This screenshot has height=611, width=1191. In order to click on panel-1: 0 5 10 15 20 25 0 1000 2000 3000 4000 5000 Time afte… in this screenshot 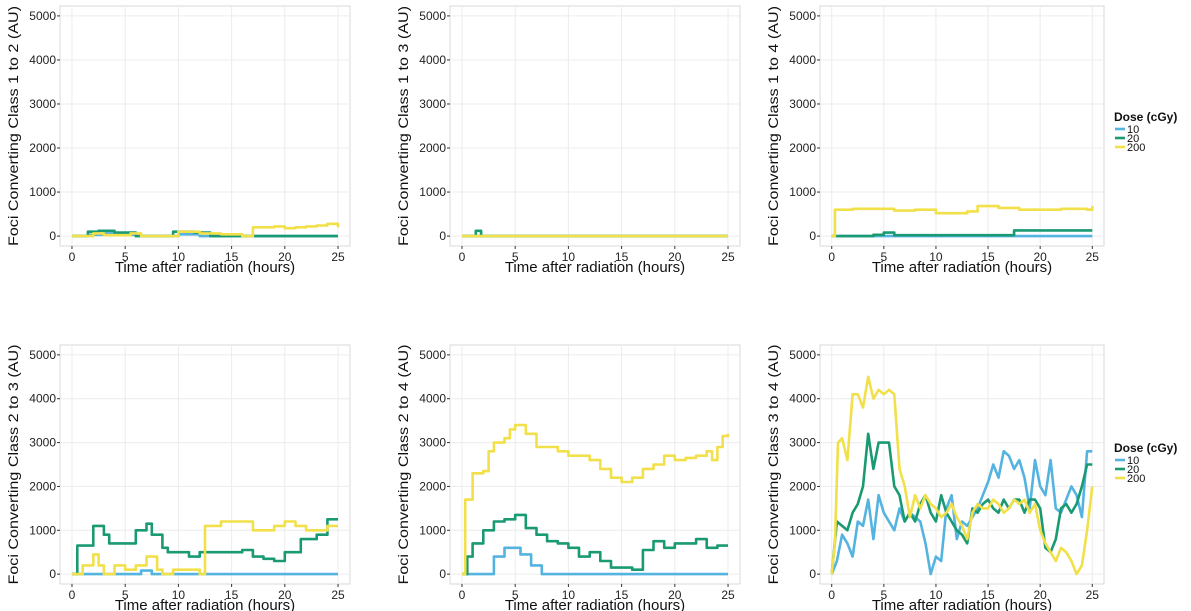, I will do `click(178, 140)`.